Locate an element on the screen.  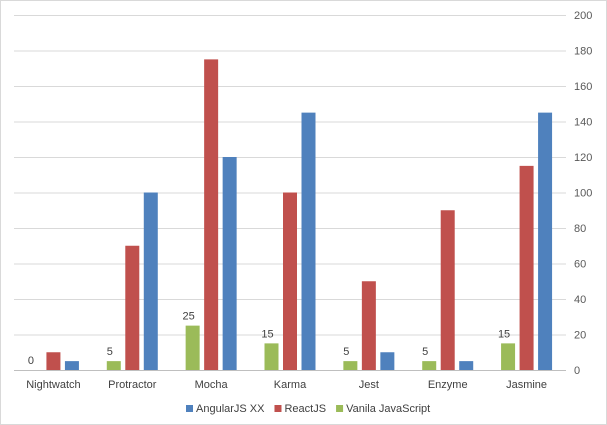
y-tick-label: 80 is located at coordinates (580, 229).